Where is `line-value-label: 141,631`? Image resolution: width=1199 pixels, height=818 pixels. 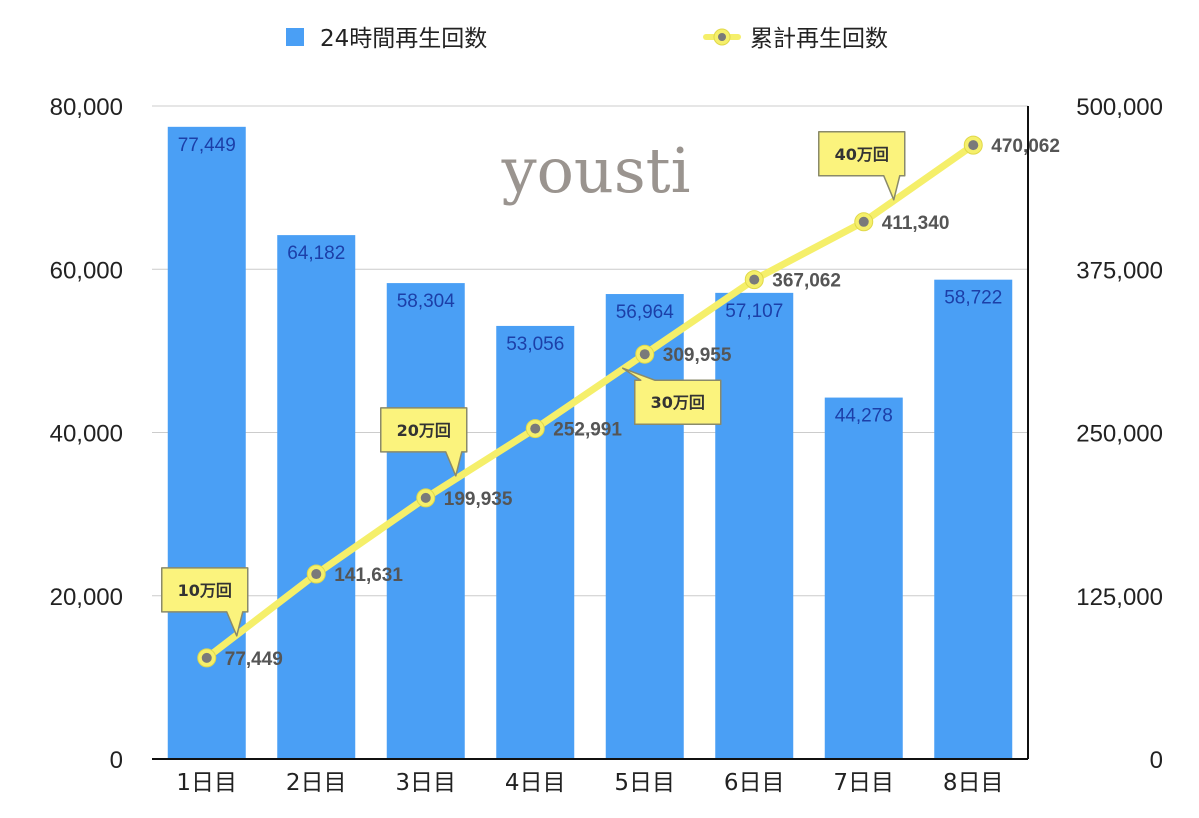 line-value-label: 141,631 is located at coordinates (368, 575).